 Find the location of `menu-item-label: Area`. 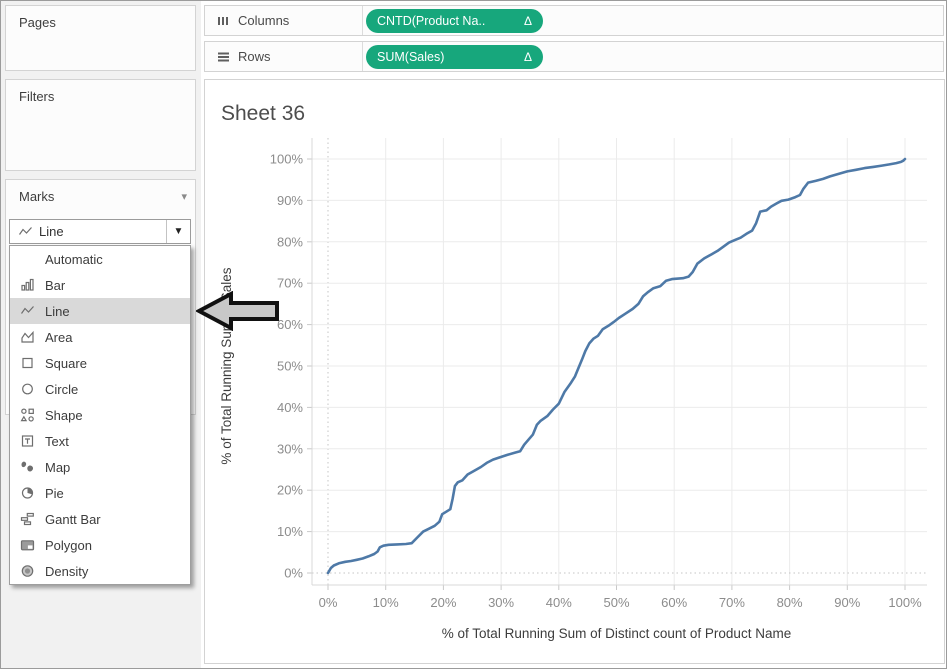

menu-item-label: Area is located at coordinates (59, 337).